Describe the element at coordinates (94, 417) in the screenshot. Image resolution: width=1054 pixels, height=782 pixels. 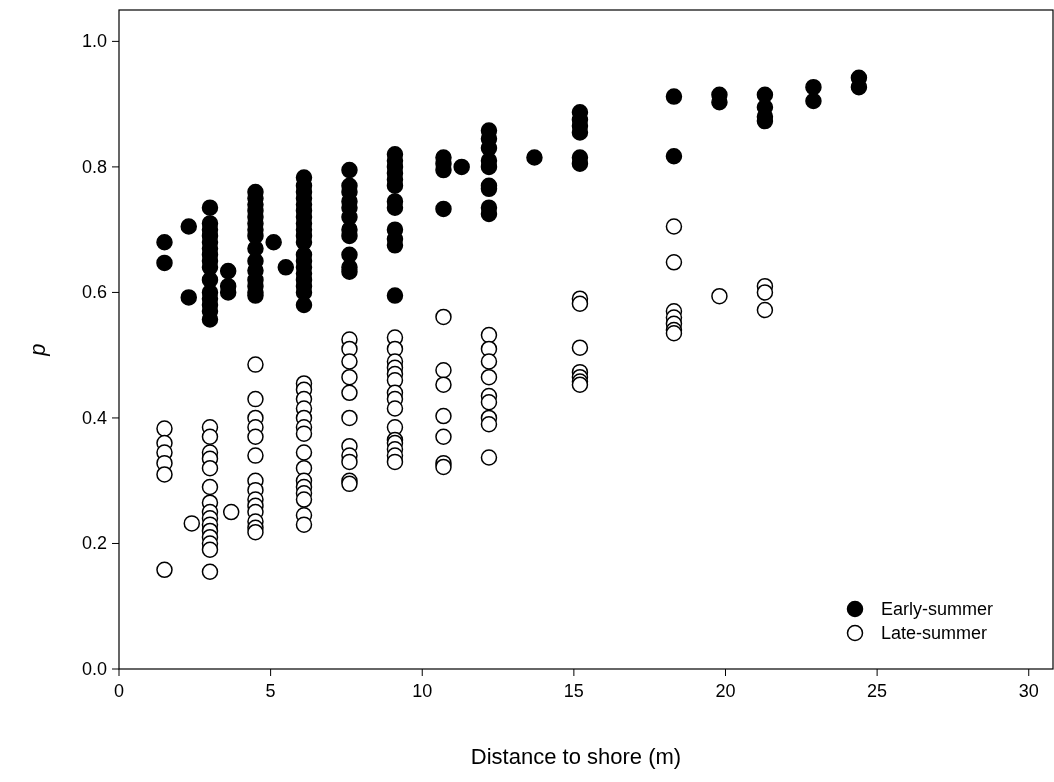
I see `y-tick-label: 0.4` at that location.